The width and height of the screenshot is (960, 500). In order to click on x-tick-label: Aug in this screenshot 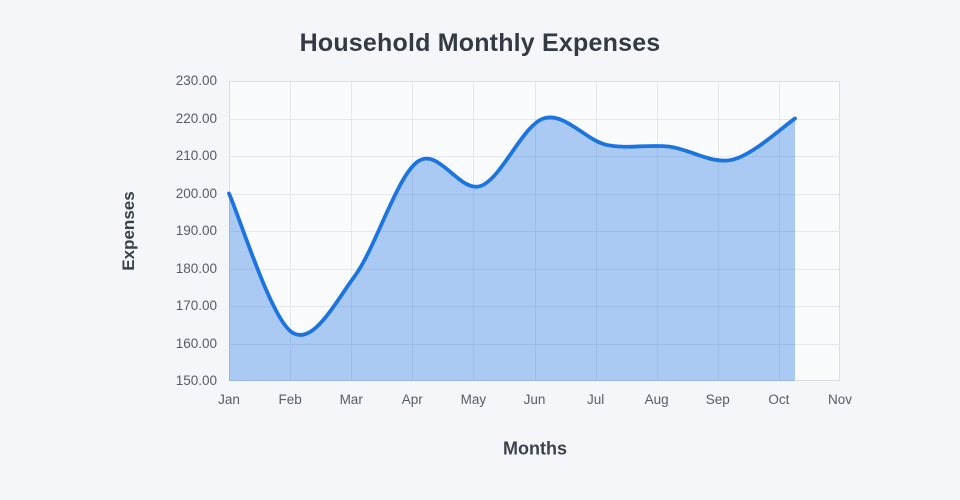, I will do `click(656, 399)`.